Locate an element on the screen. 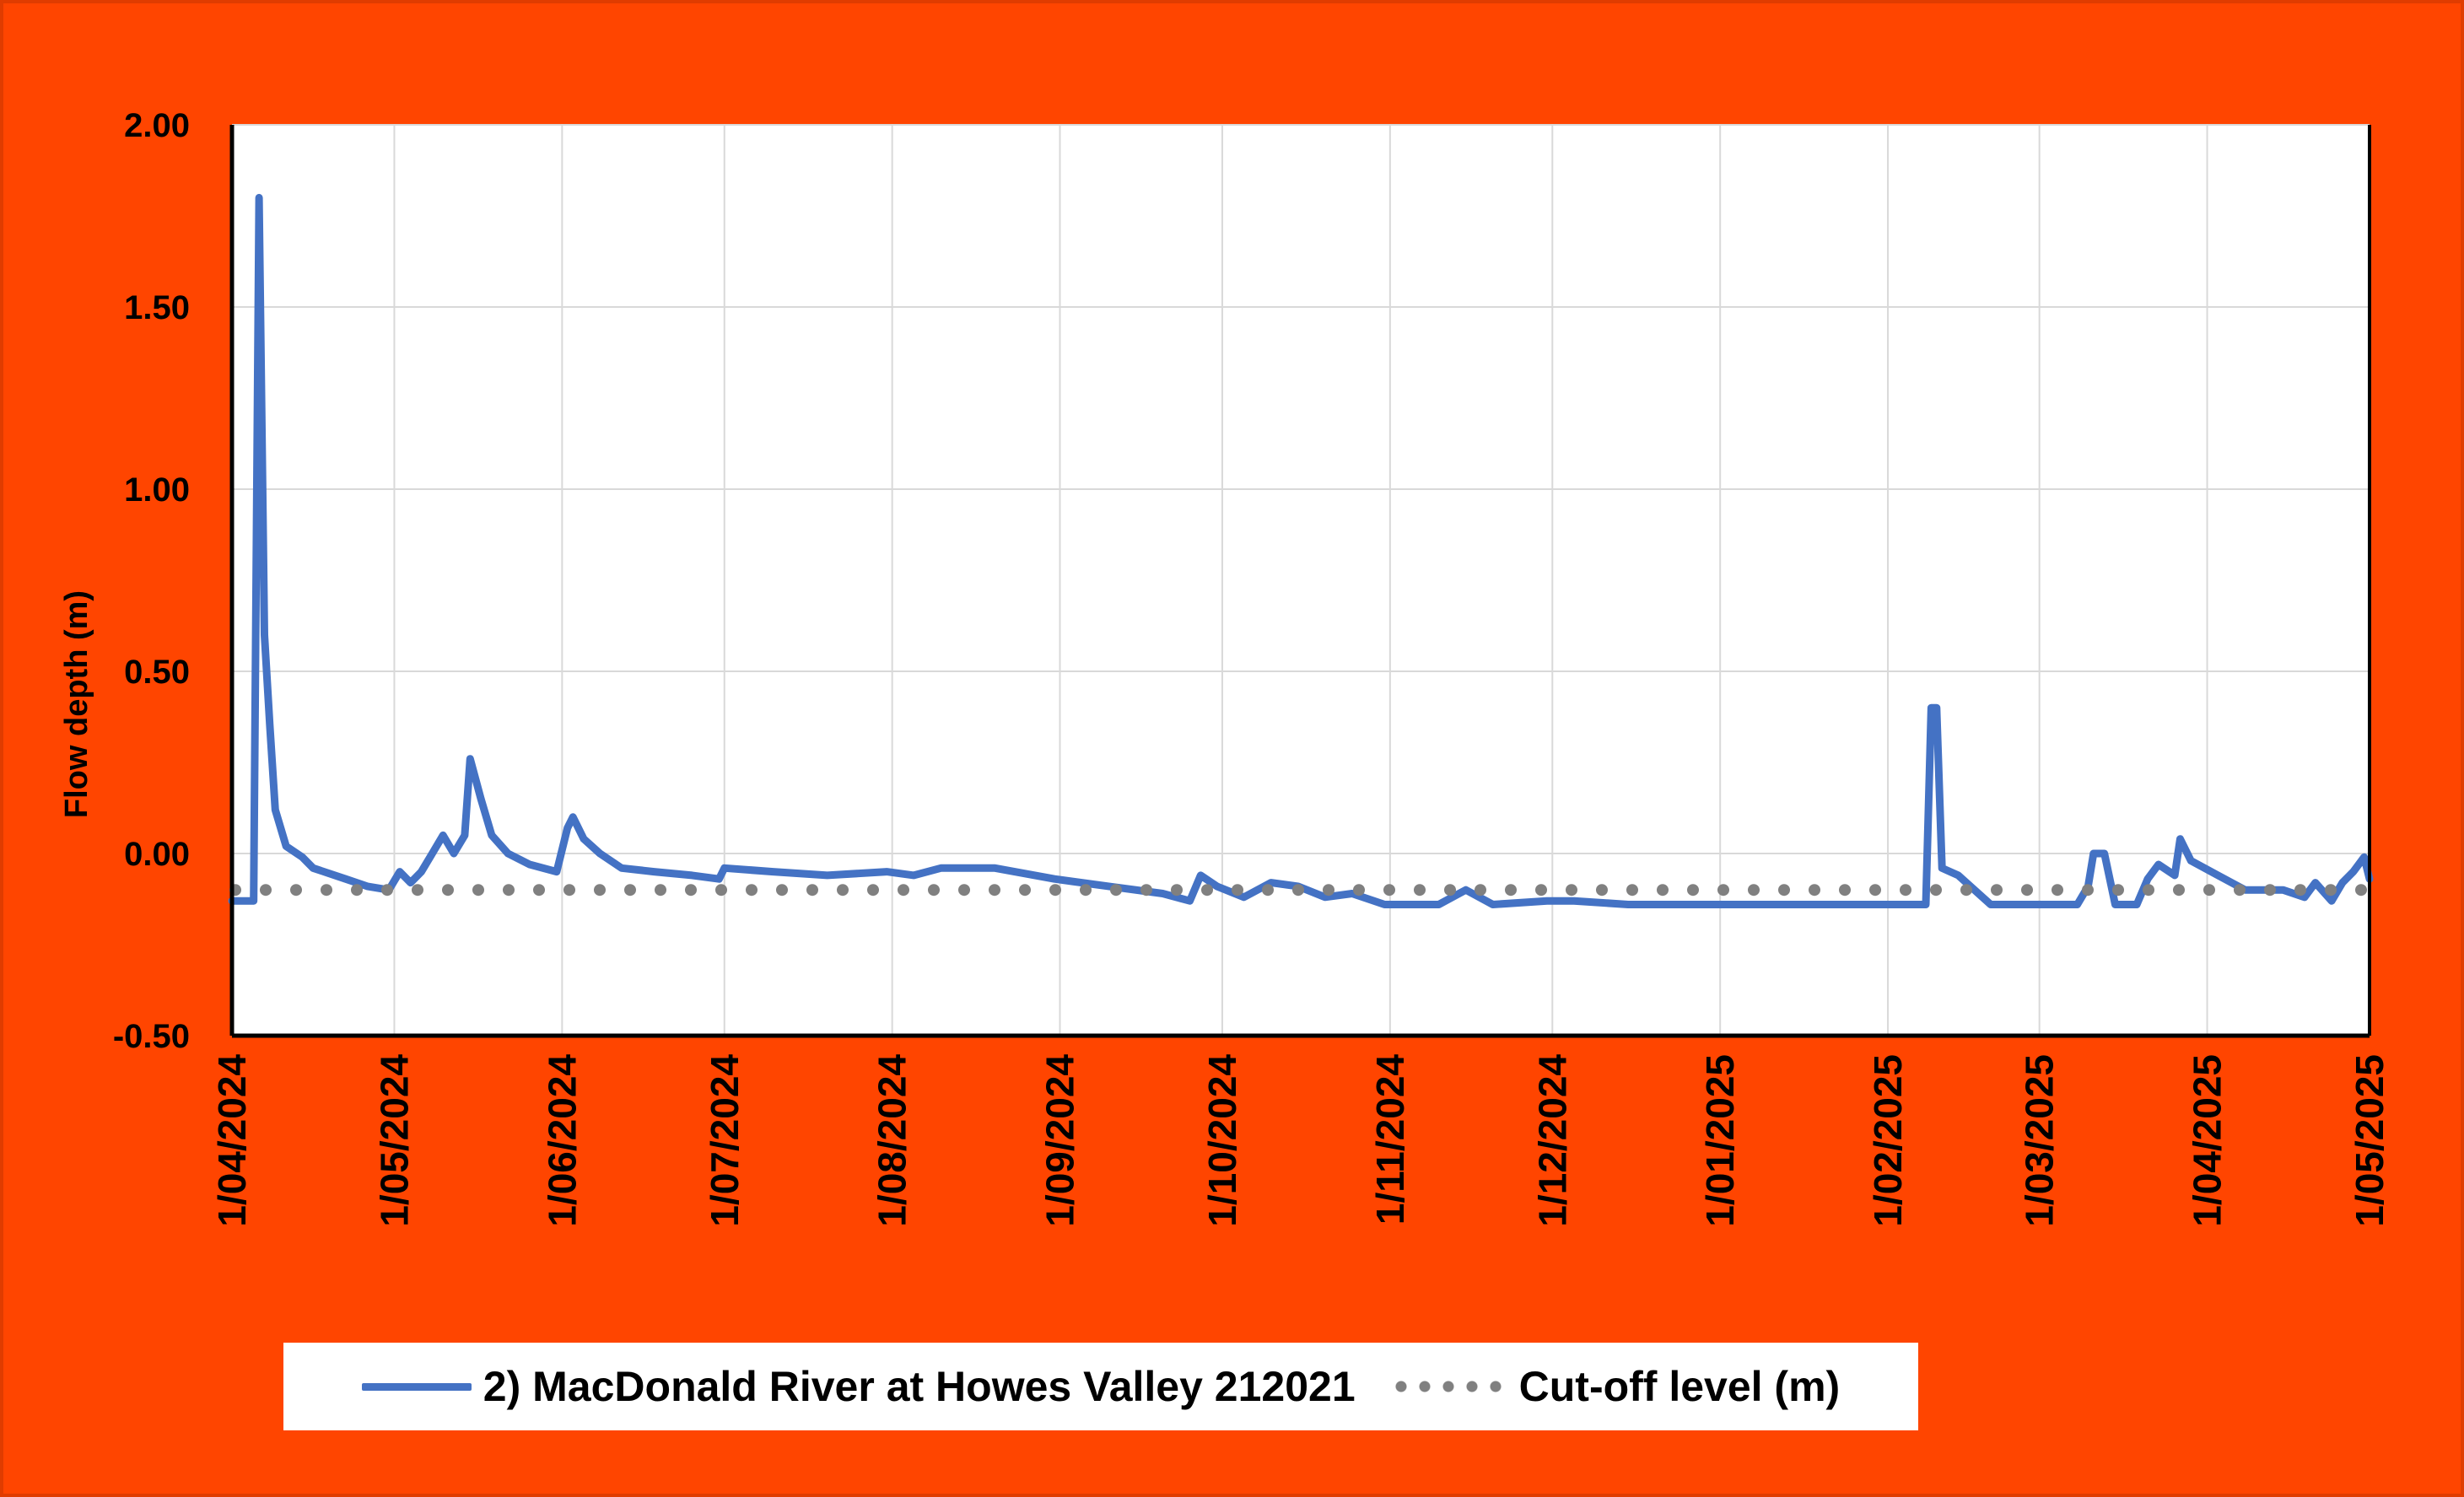 This screenshot has width=2464, height=1497. x-tick-label: 1/04/2025 is located at coordinates (2207, 1141).